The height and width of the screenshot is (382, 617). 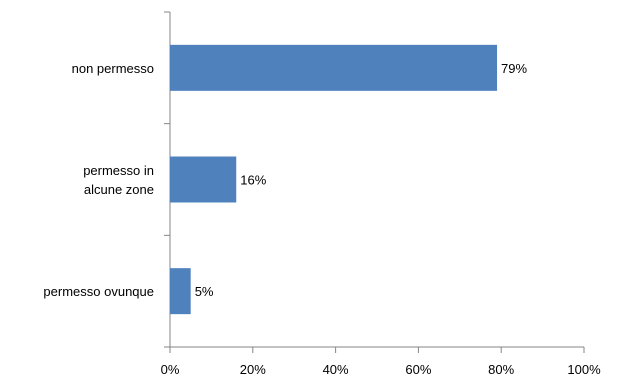 I want to click on category-label: permesso ovunque, so click(x=98, y=291).